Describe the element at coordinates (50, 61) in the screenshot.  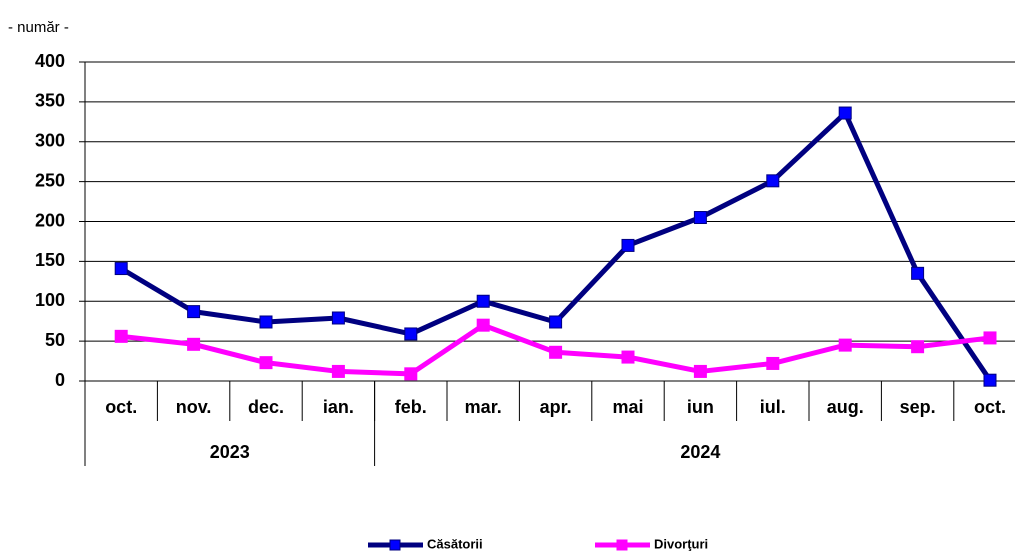
I see `y-tick-label: 400` at that location.